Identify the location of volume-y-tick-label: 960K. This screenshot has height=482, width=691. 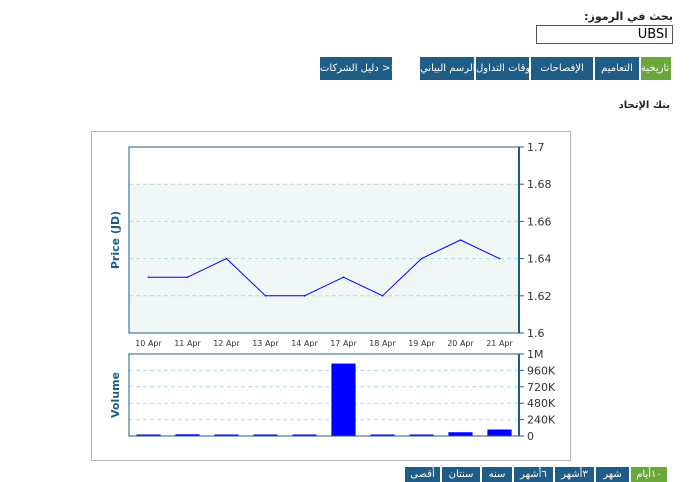
(541, 370).